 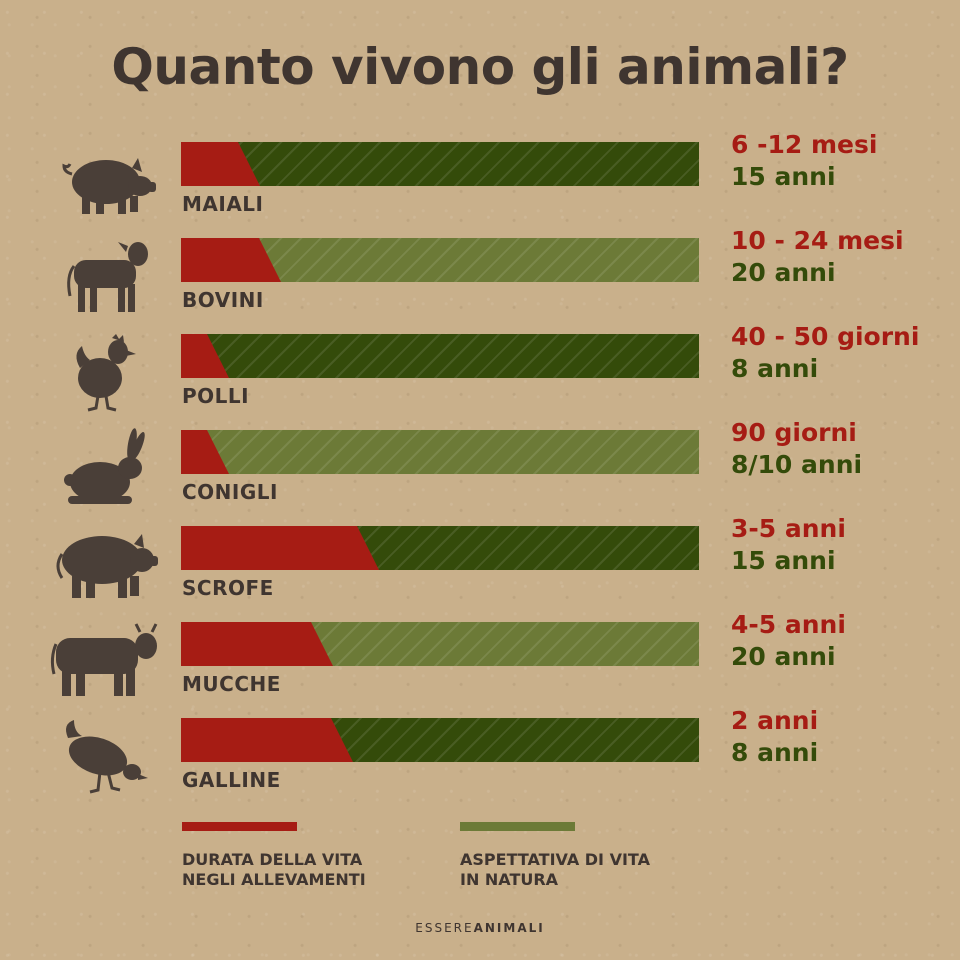 I want to click on legend-swatch-nature, so click(x=517, y=826).